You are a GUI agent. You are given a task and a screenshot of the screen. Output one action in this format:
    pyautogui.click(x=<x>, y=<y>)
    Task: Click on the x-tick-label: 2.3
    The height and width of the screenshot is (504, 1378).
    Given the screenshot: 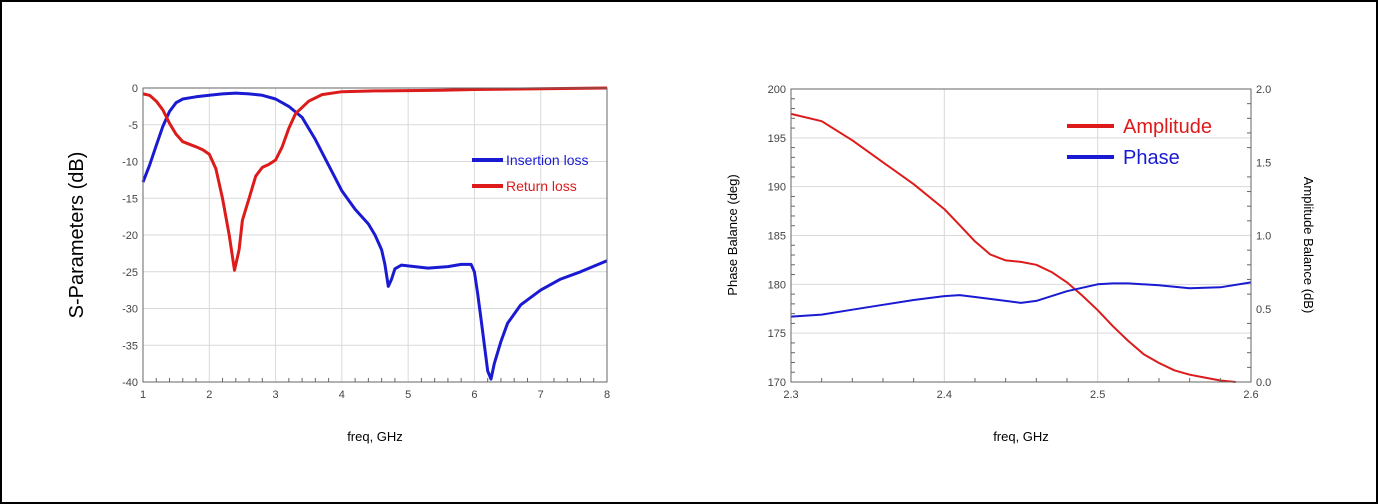 What is the action you would take?
    pyautogui.click(x=790, y=395)
    